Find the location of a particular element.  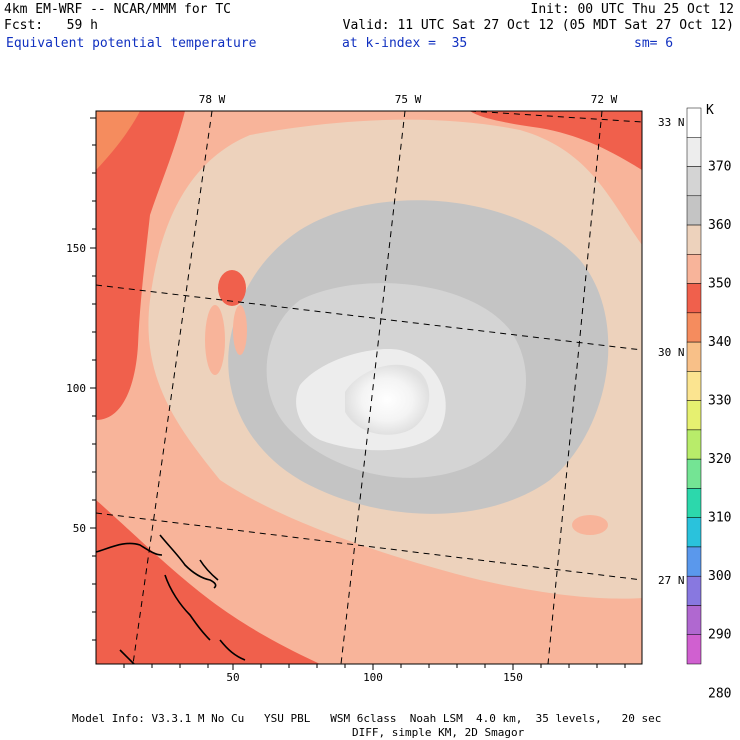

lon-label: 75 W is located at coordinates (408, 99).